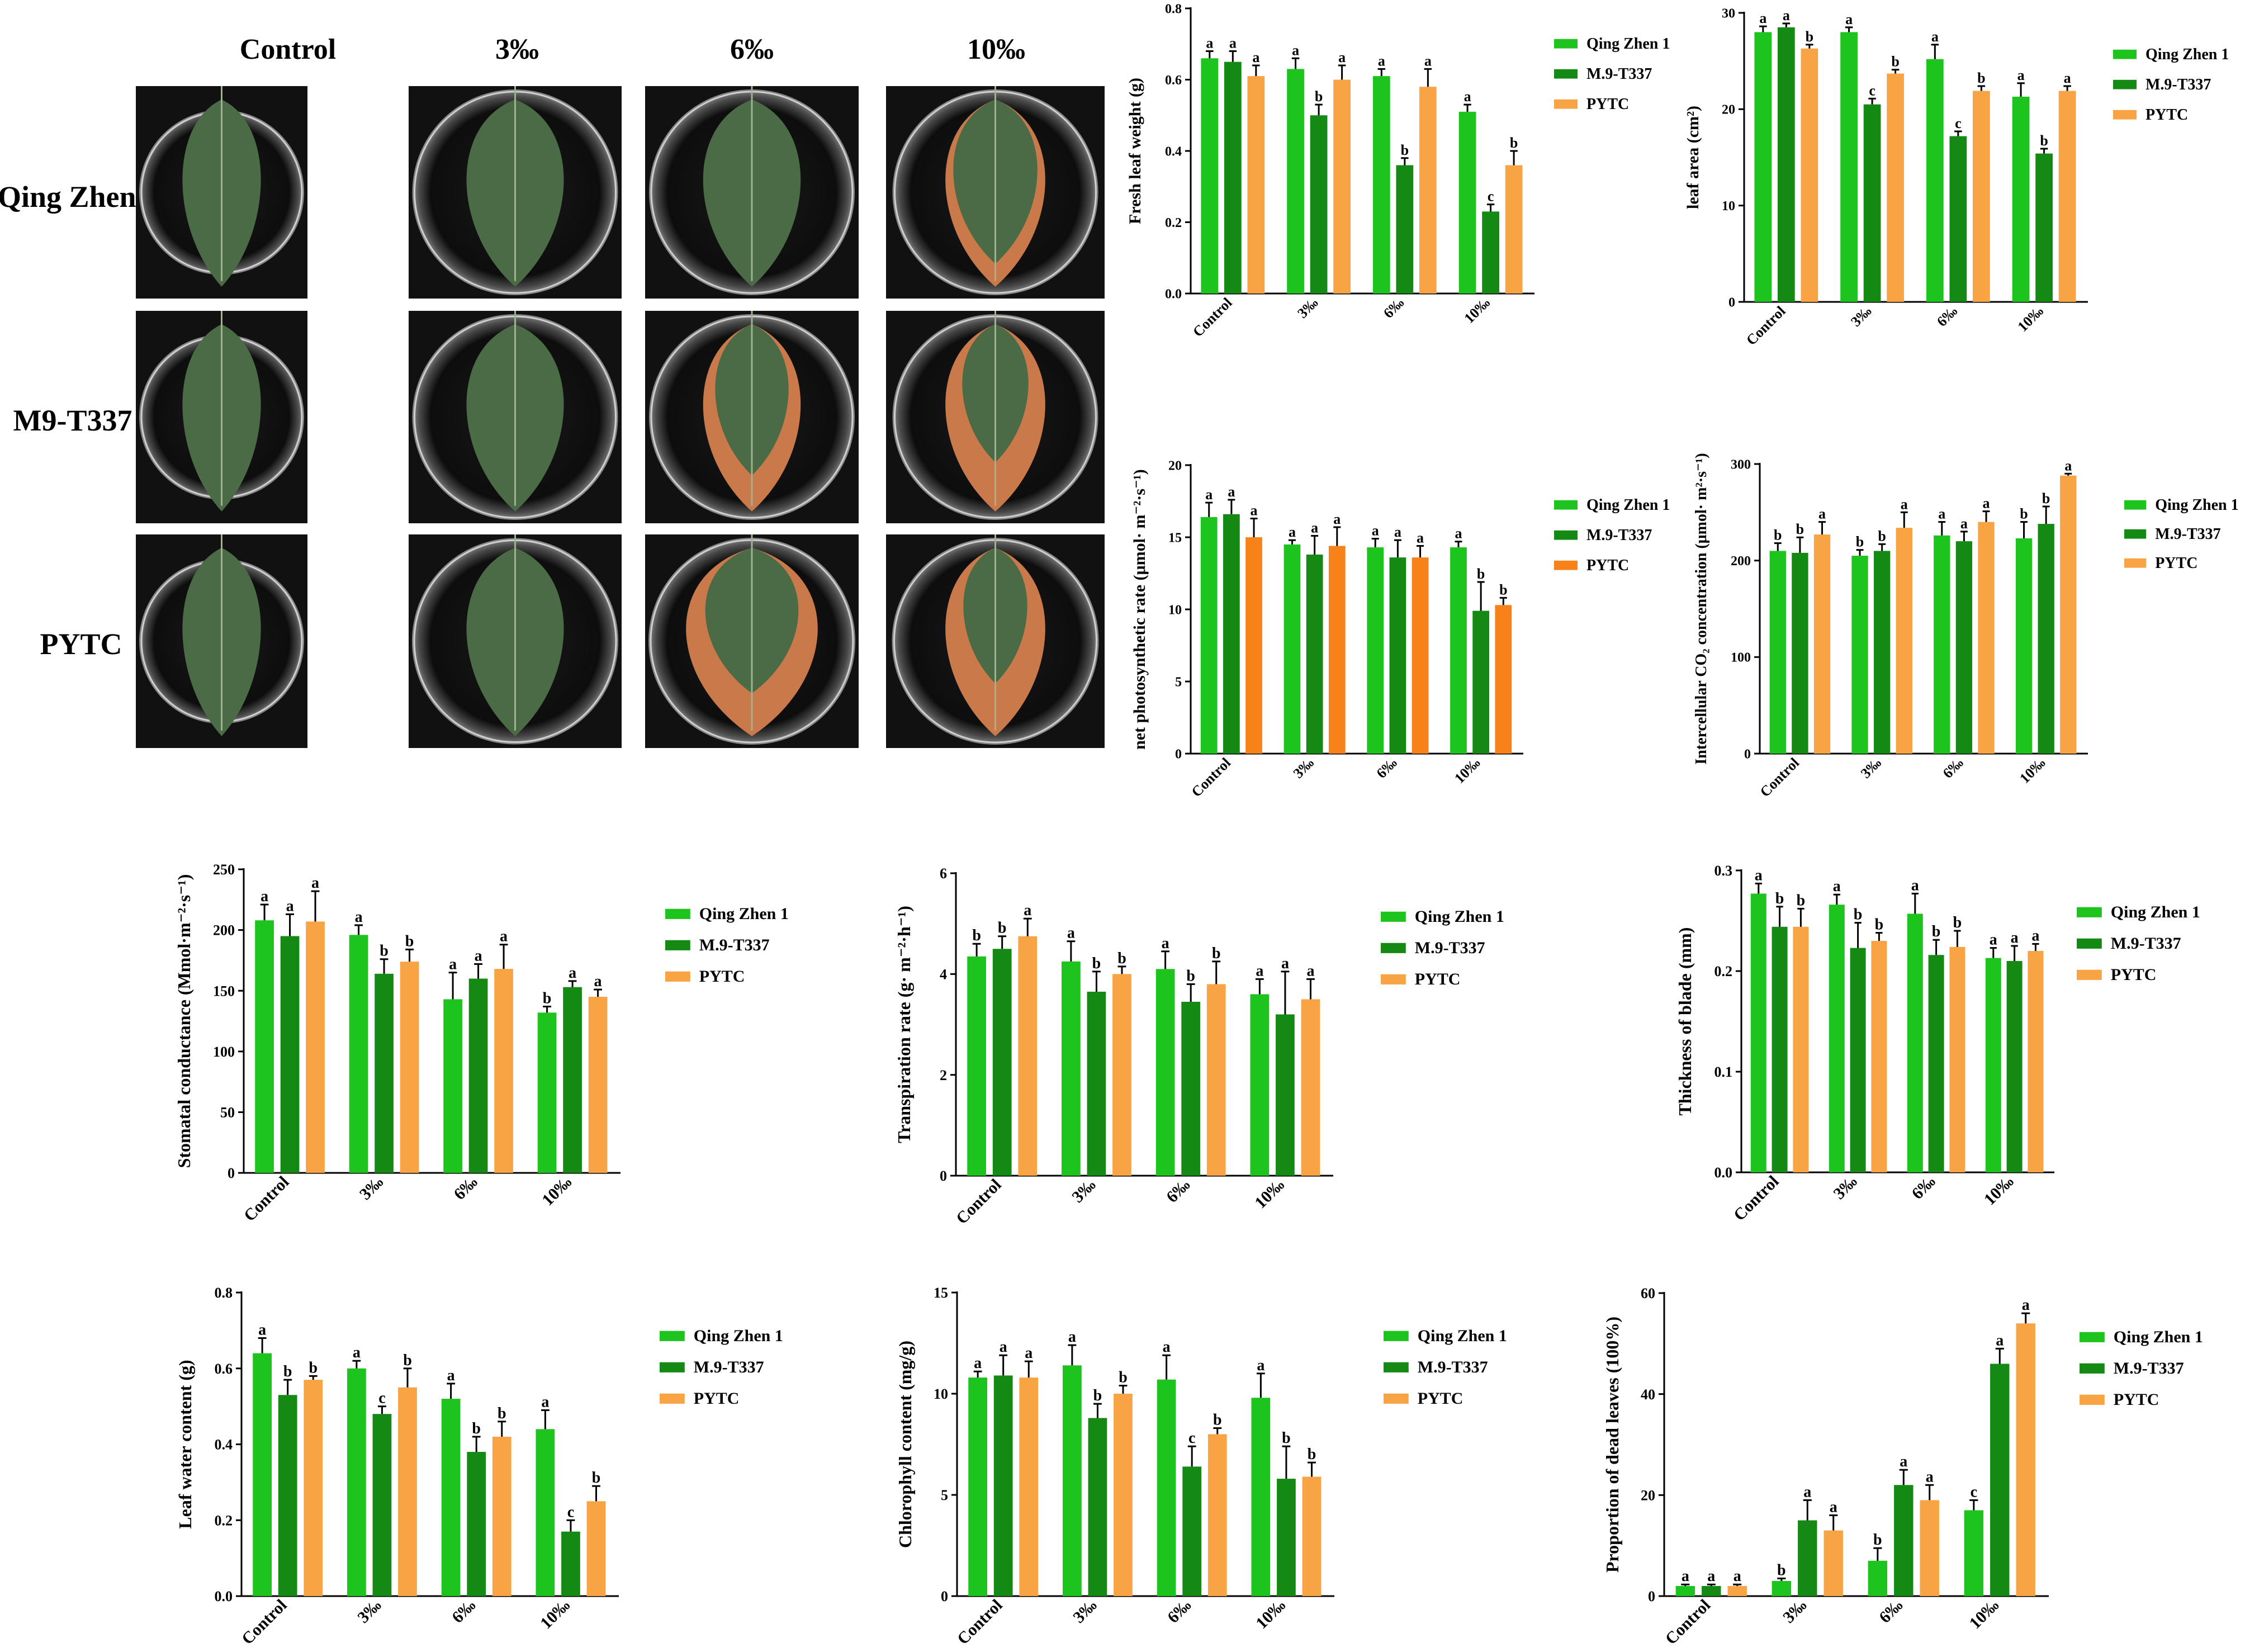 The height and width of the screenshot is (1652, 2245). What do you see at coordinates (2196, 505) in the screenshot?
I see `legend-label: Qing Zhen 1` at bounding box center [2196, 505].